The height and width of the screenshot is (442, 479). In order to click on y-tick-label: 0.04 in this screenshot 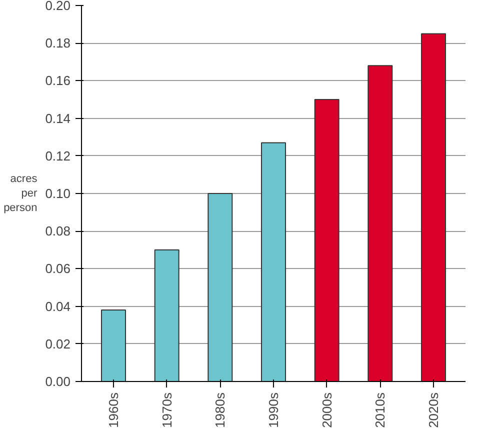, I will do `click(58, 306)`.